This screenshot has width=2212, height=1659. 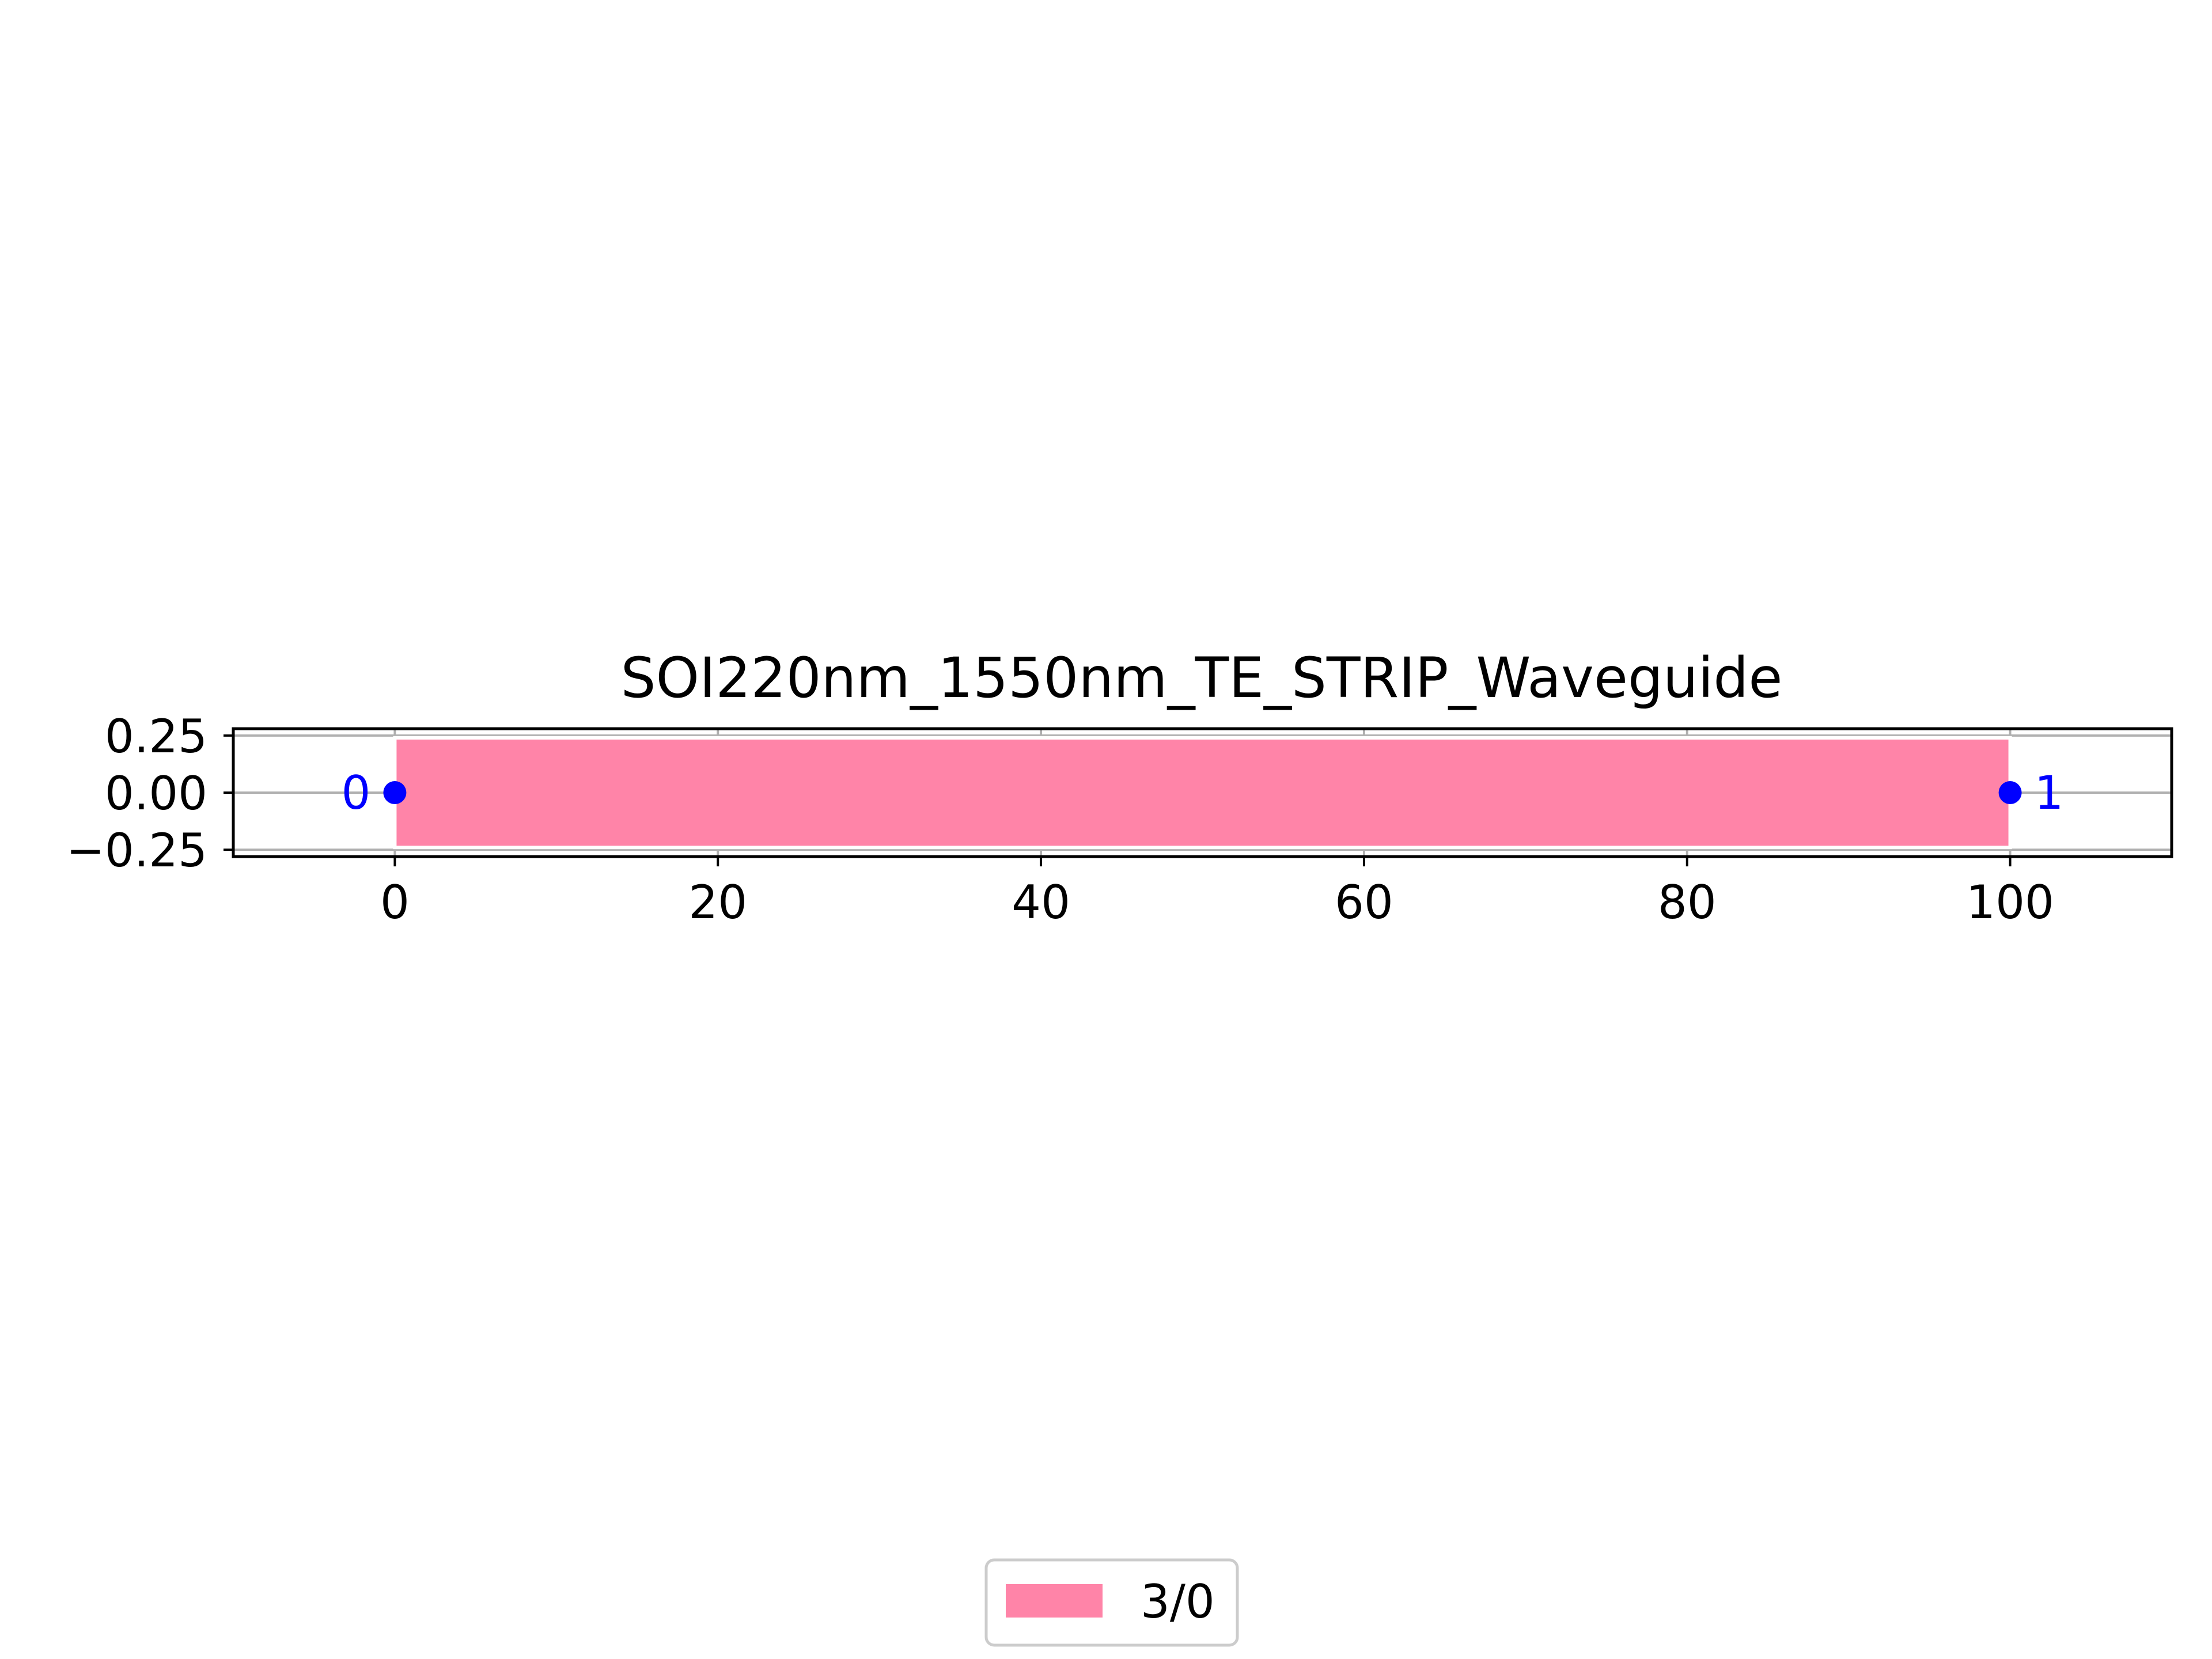 I want to click on legend-label: 3/0, so click(x=1178, y=1601).